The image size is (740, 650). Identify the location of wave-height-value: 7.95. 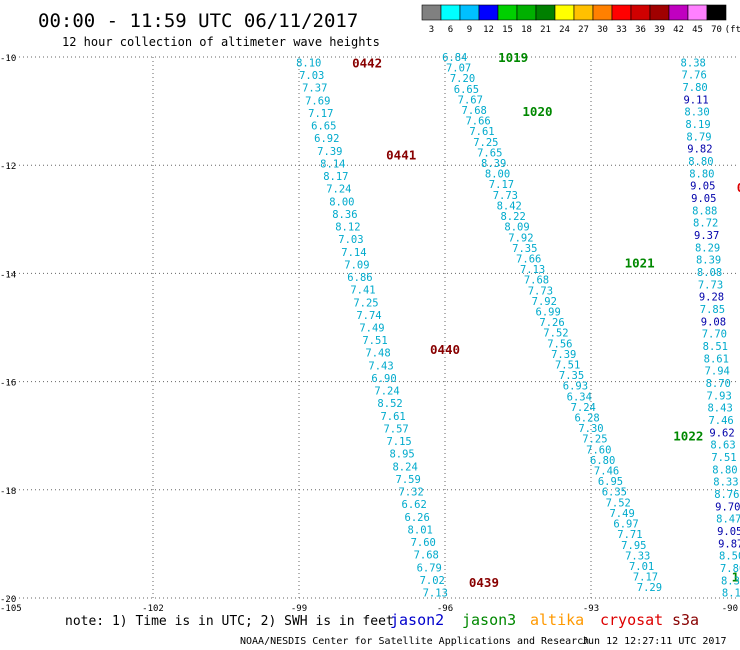
(633, 546).